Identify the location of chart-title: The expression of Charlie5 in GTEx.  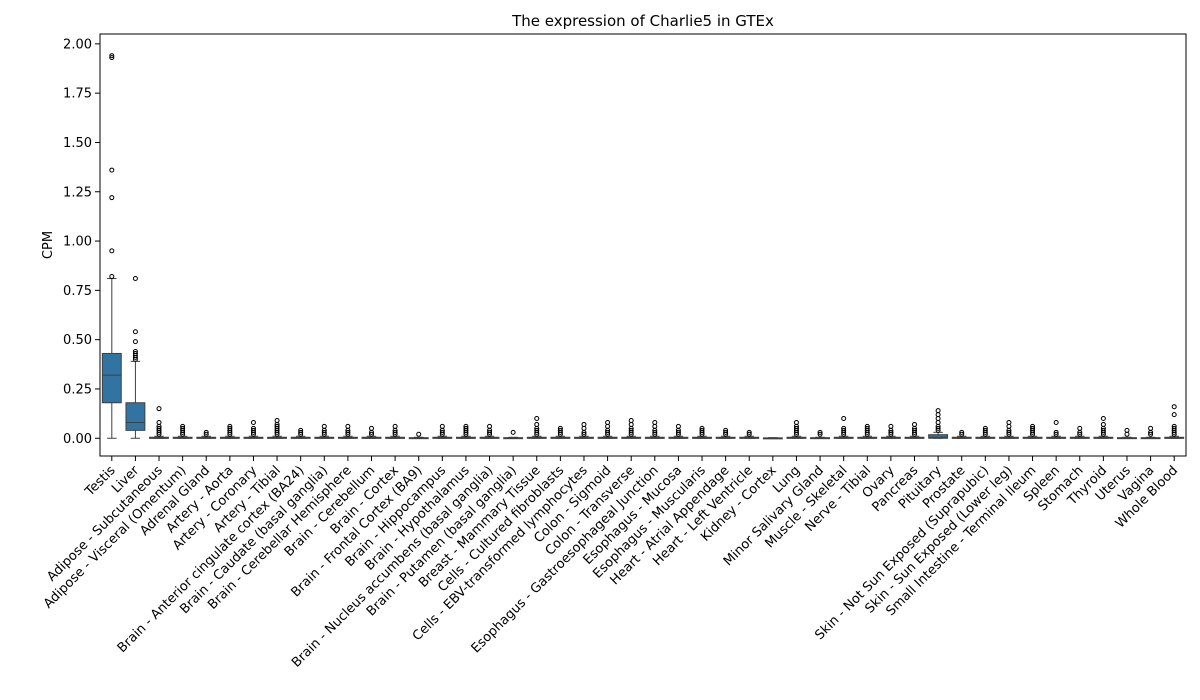
(642, 21).